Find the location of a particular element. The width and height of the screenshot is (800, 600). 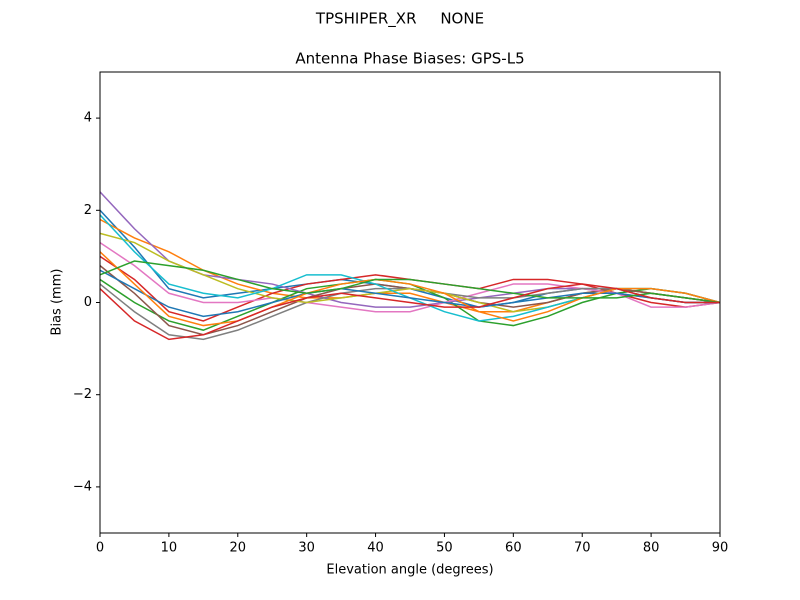

y-tick-label: 2 is located at coordinates (88, 210).